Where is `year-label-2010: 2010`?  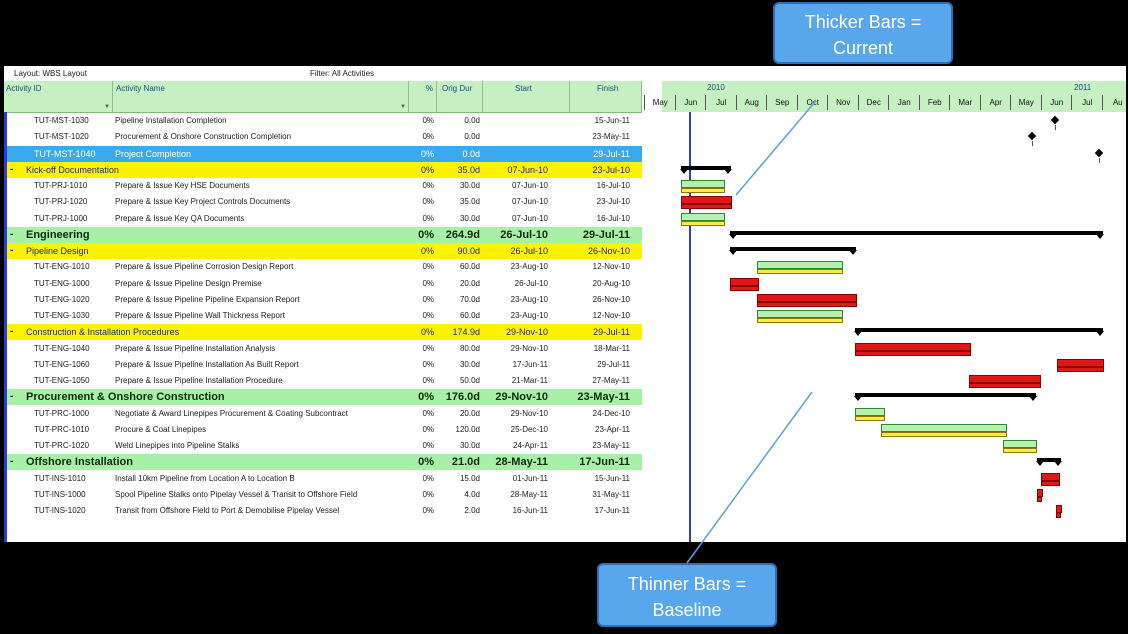
year-label-2010: 2010 is located at coordinates (716, 87).